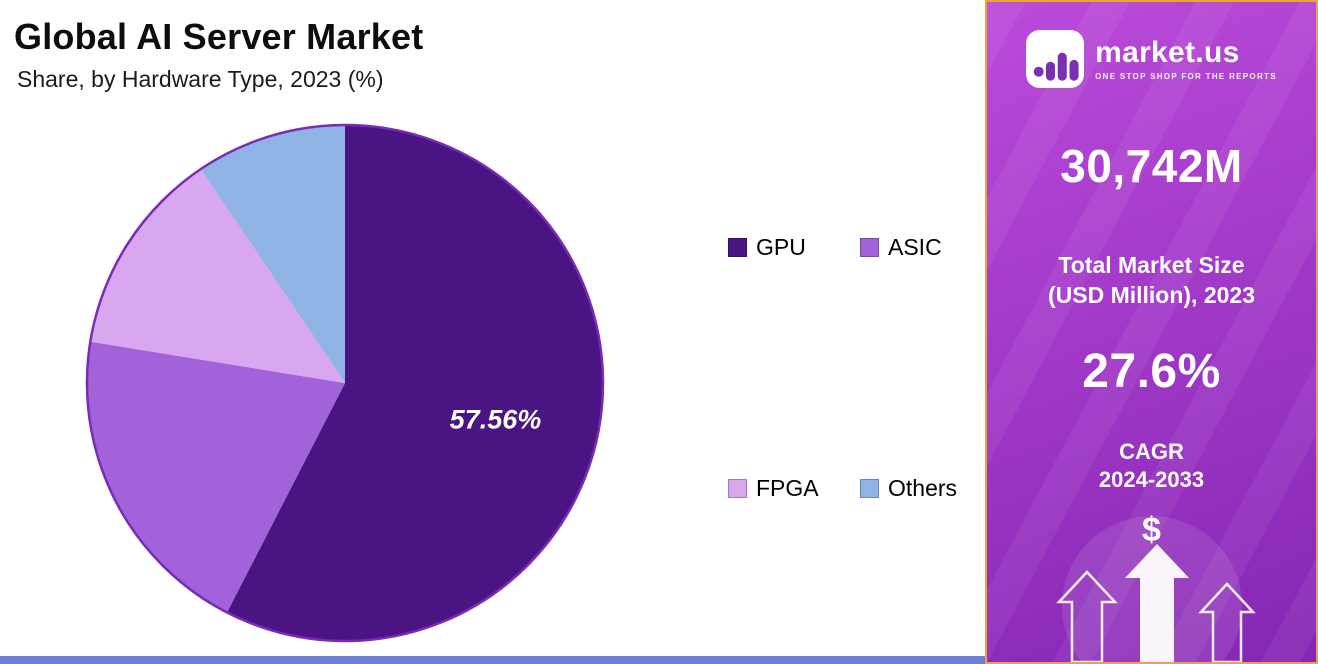  I want to click on pie-slice-fpga, so click(217, 276).